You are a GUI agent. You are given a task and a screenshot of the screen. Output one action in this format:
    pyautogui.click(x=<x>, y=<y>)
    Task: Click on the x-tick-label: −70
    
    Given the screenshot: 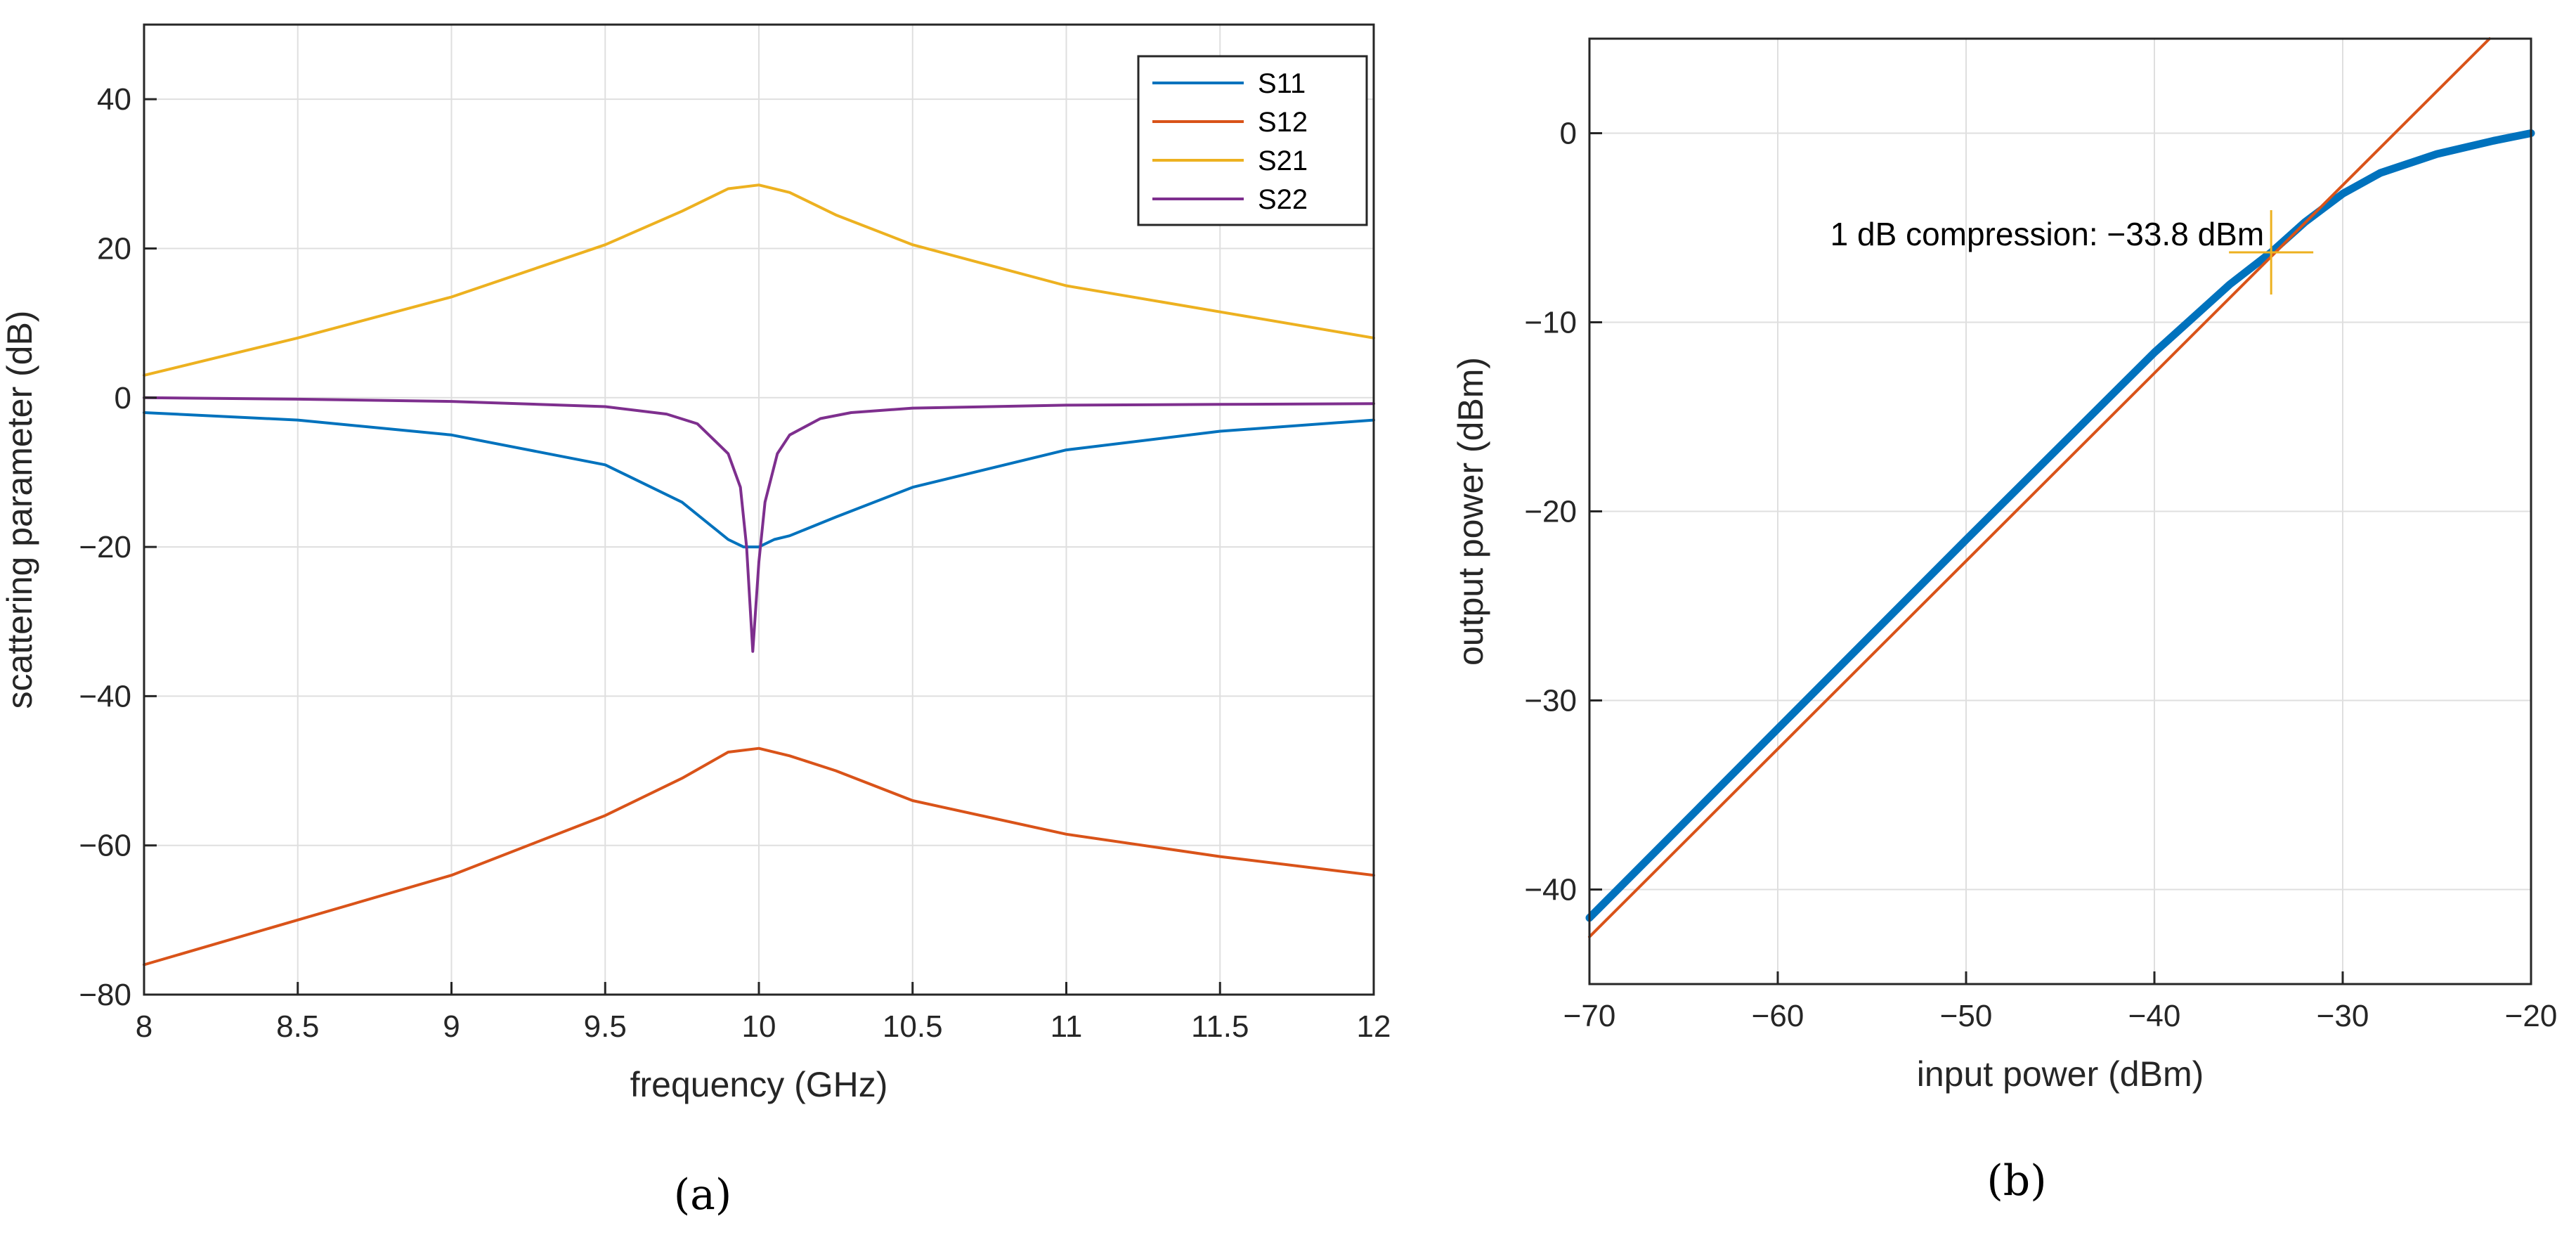 What is the action you would take?
    pyautogui.click(x=1589, y=1016)
    